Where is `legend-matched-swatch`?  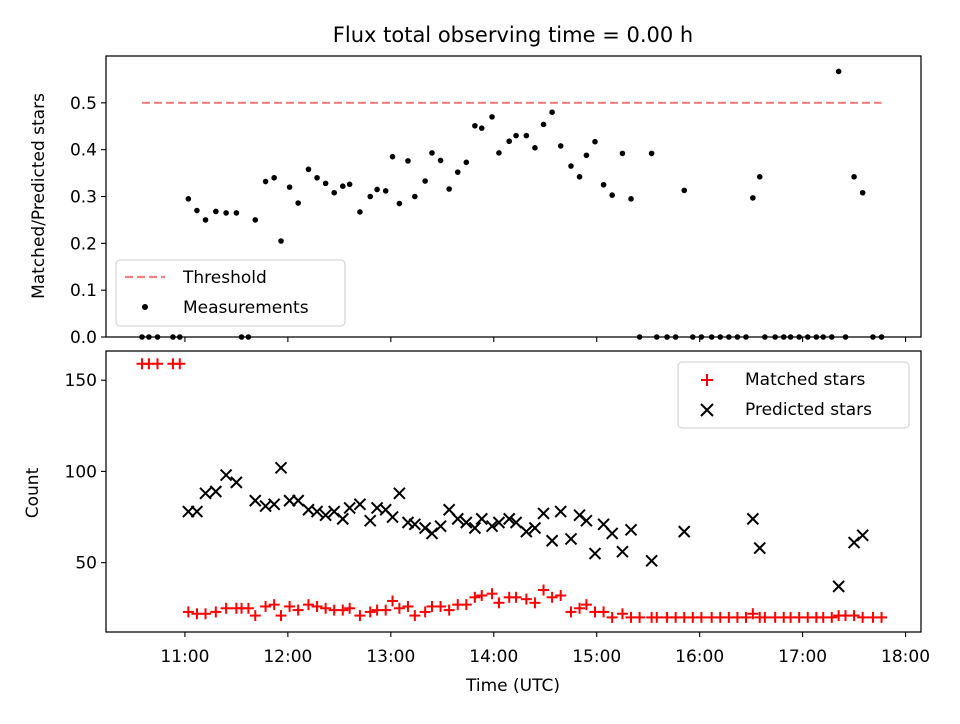 legend-matched-swatch is located at coordinates (707, 380).